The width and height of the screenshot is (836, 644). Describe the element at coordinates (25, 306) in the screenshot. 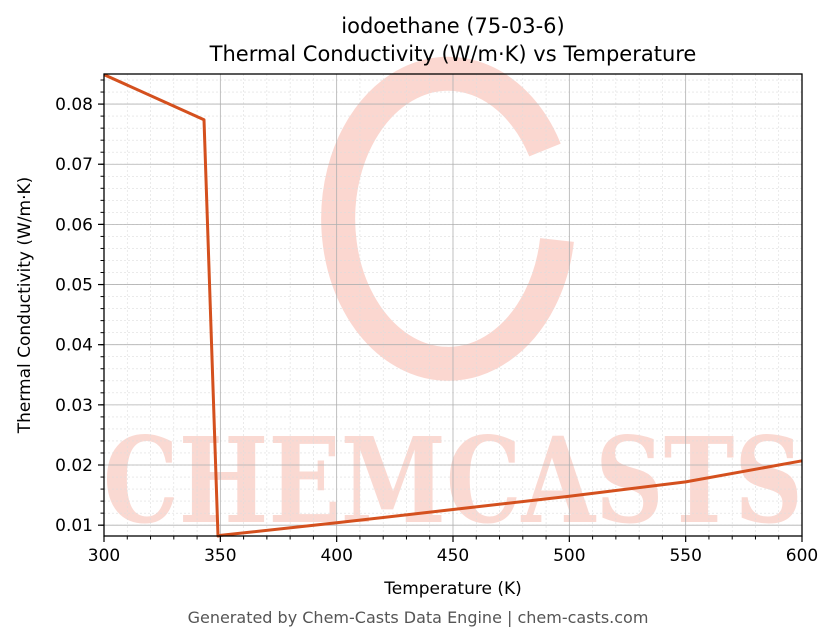

I see `y-axis-label: Thermal Conductivity (W/m·K)` at that location.